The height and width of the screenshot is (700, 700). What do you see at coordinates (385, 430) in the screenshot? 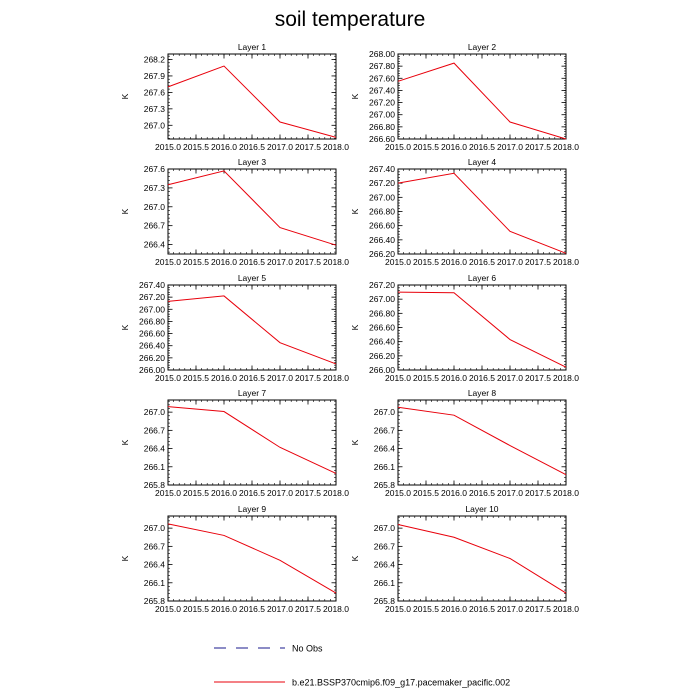
I see `y-tick-label: 266.7` at bounding box center [385, 430].